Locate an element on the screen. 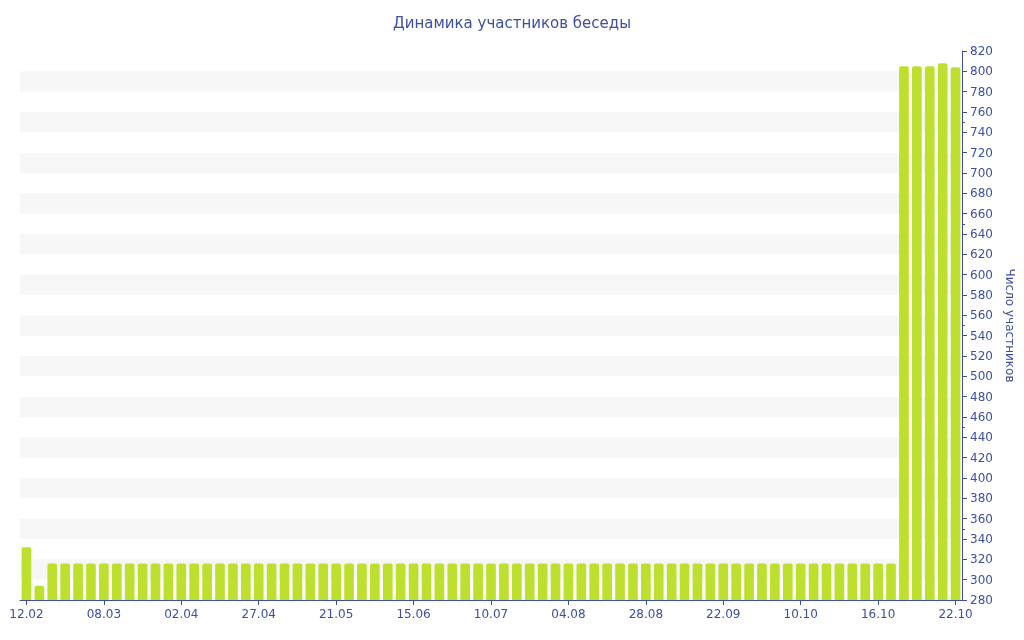 This screenshot has width=1024, height=640. y-tick-label: 660 is located at coordinates (981, 213).